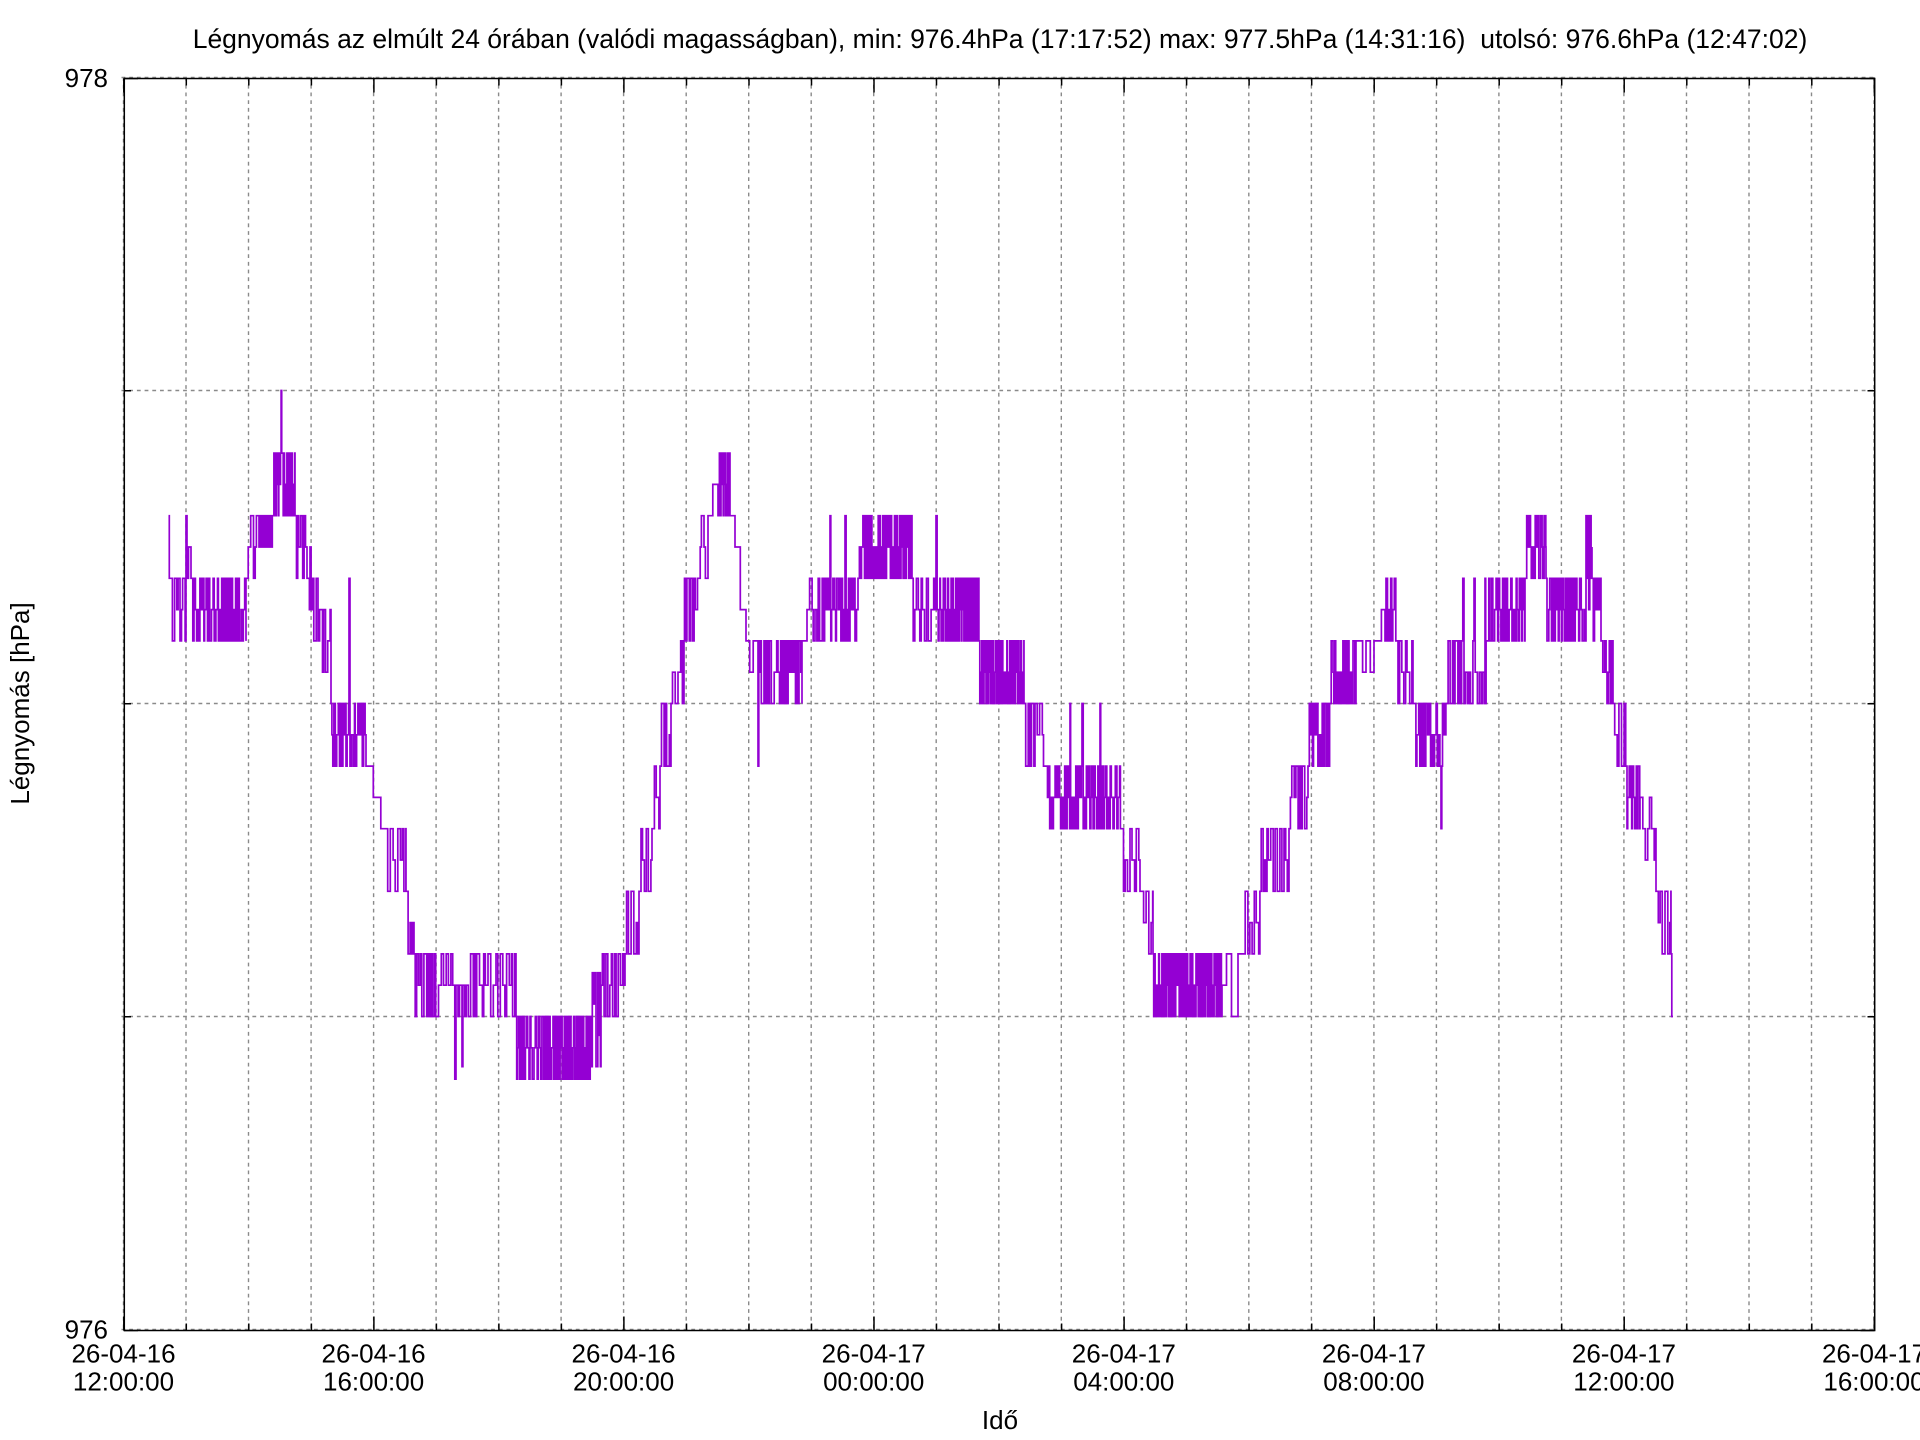 This screenshot has height=1440, width=1920. Describe the element at coordinates (1123, 1382) in the screenshot. I see `svg-text: 04:00:00` at that location.